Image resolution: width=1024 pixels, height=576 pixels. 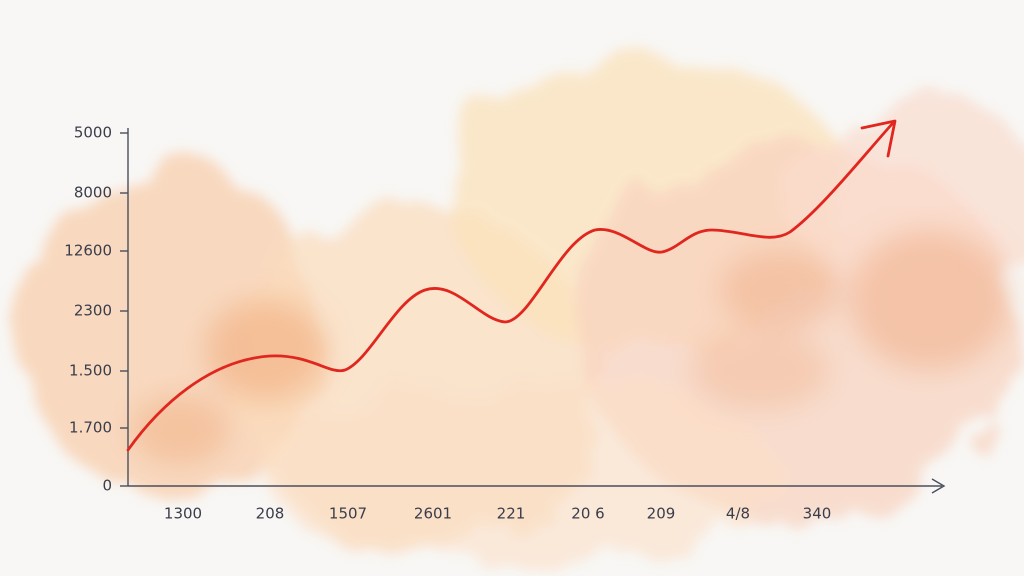 I want to click on x-axis-labels: 1300 208 1507 2601 221 20 6 209 4/8 340, so click(x=497, y=514).